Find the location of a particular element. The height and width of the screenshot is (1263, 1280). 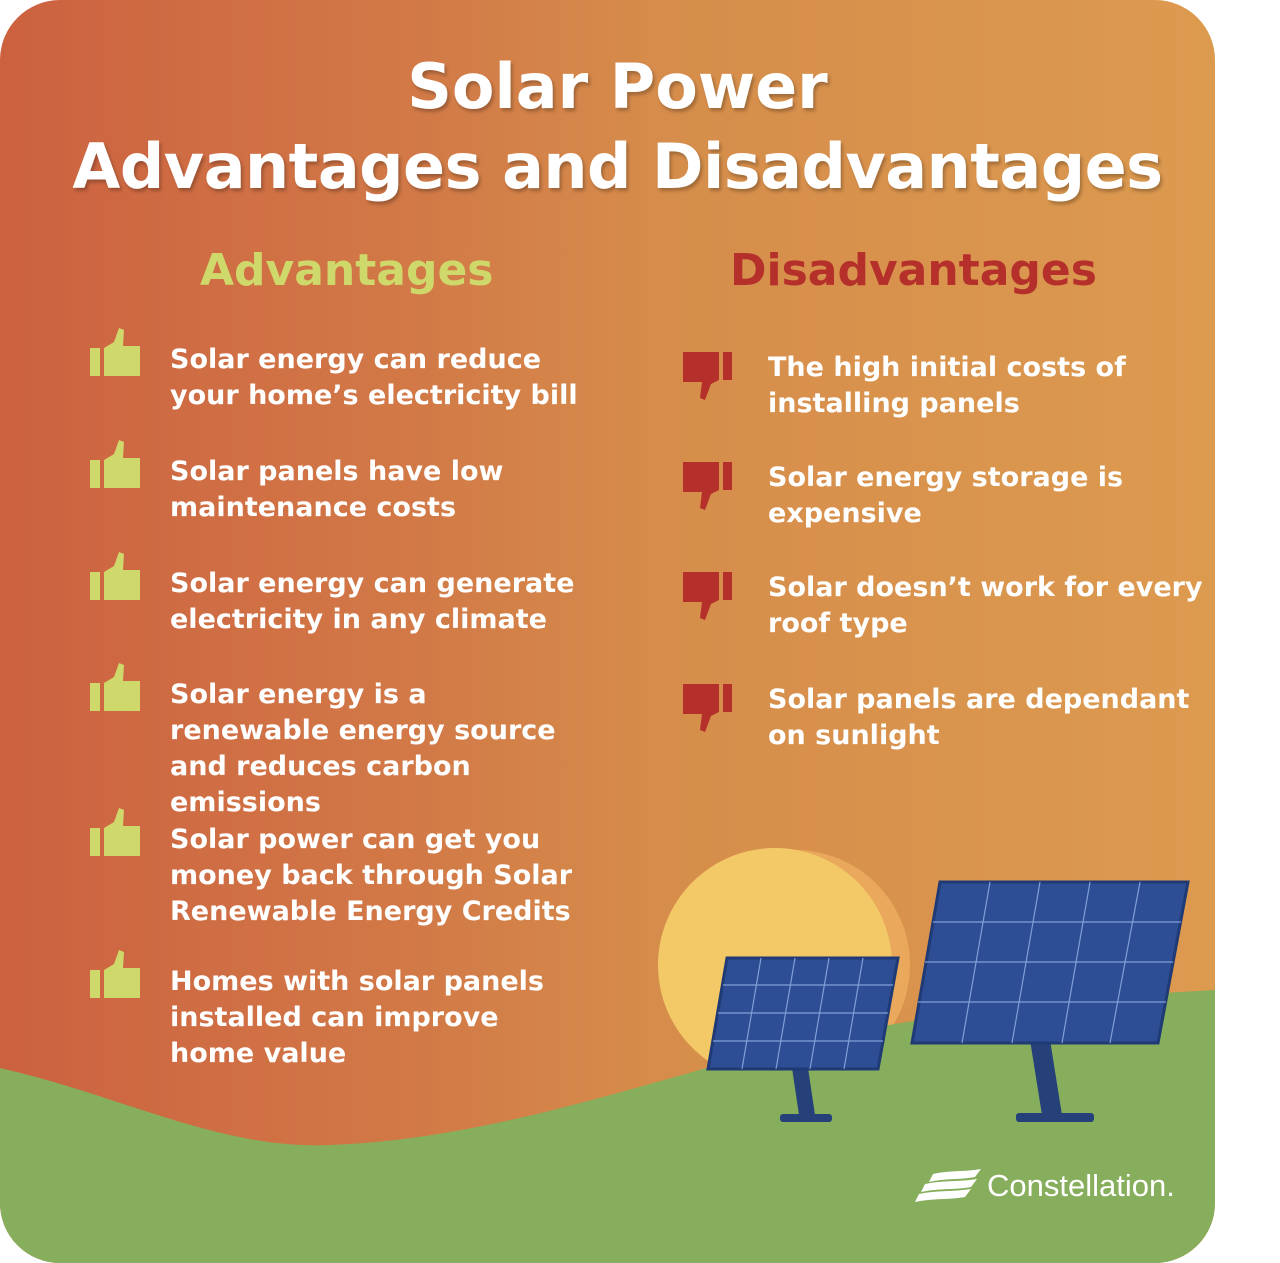

disadvantage-item-text: Solar doesn’t work for every roof type is located at coordinates (985, 605).